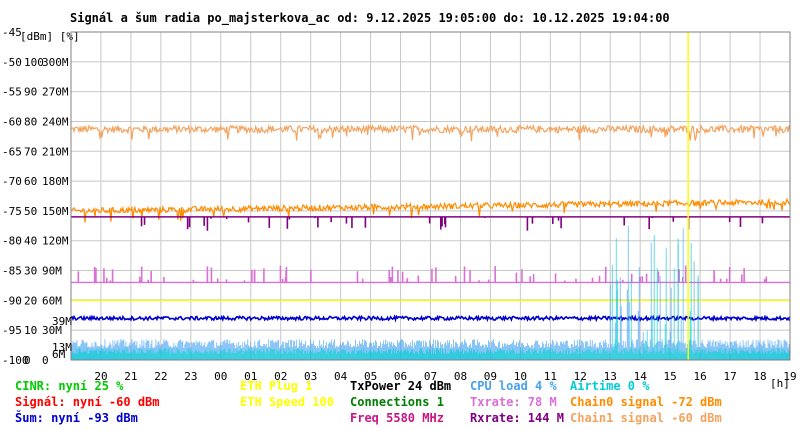 This screenshot has height=430, width=800. I want to click on x-tick-label: 14, so click(641, 376).